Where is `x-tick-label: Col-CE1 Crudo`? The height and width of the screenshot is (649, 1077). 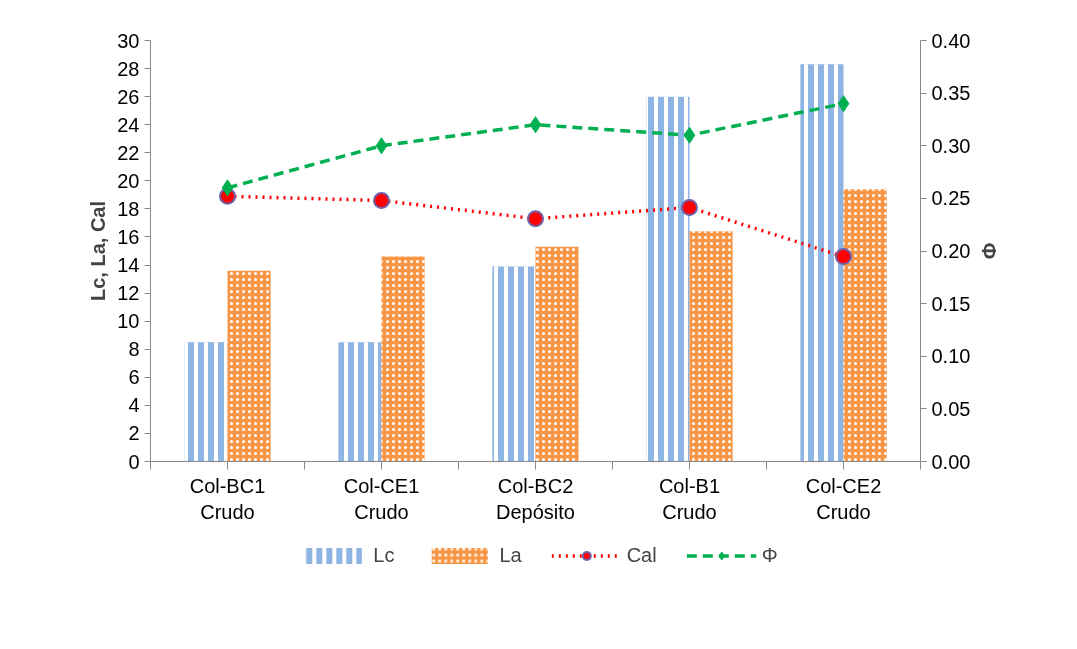
x-tick-label: Col-CE1 Crudo is located at coordinates (381, 498).